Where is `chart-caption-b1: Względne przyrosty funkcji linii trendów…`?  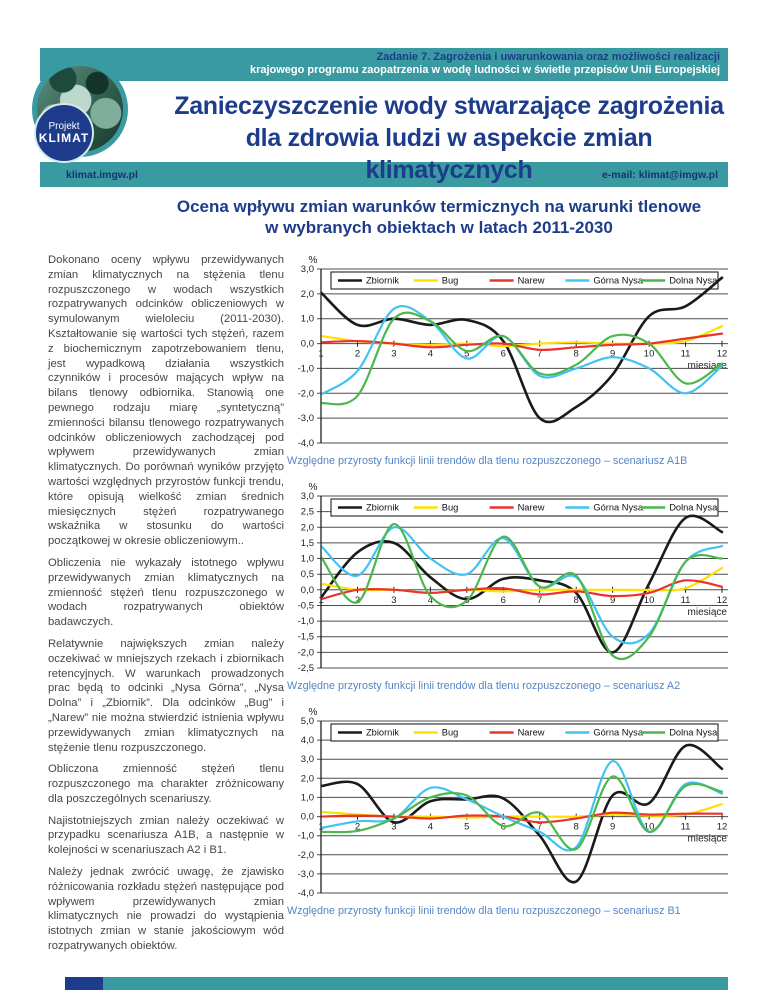
chart-caption-b1: Względne przyrosty funkcji linii trendów… is located at coordinates (484, 911).